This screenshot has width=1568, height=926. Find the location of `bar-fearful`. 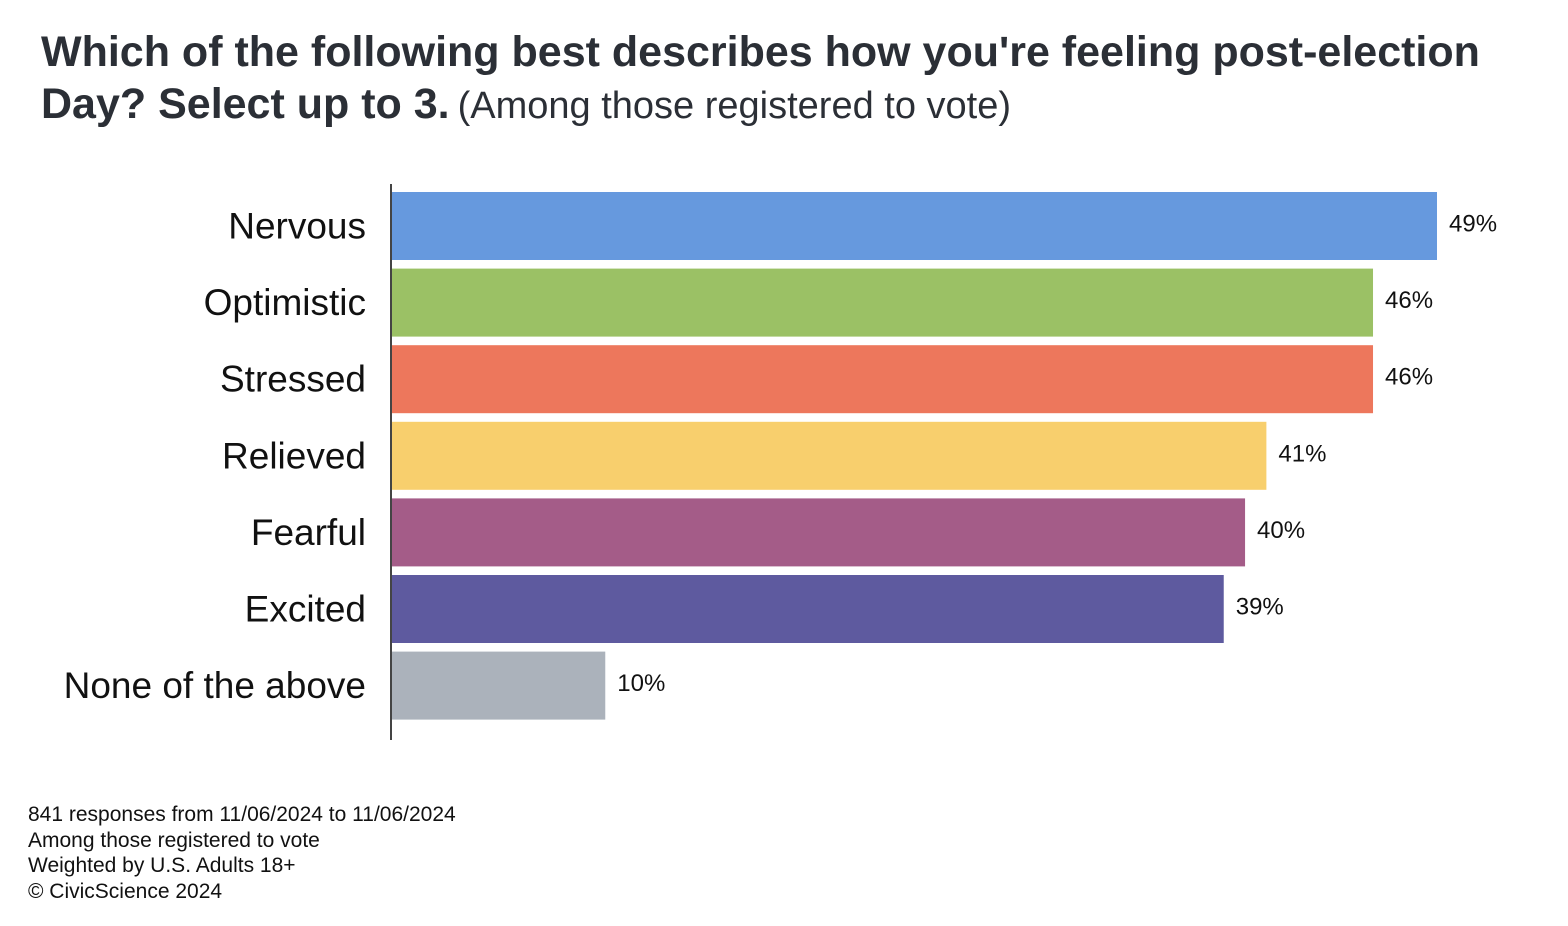

bar-fearful is located at coordinates (819, 532).